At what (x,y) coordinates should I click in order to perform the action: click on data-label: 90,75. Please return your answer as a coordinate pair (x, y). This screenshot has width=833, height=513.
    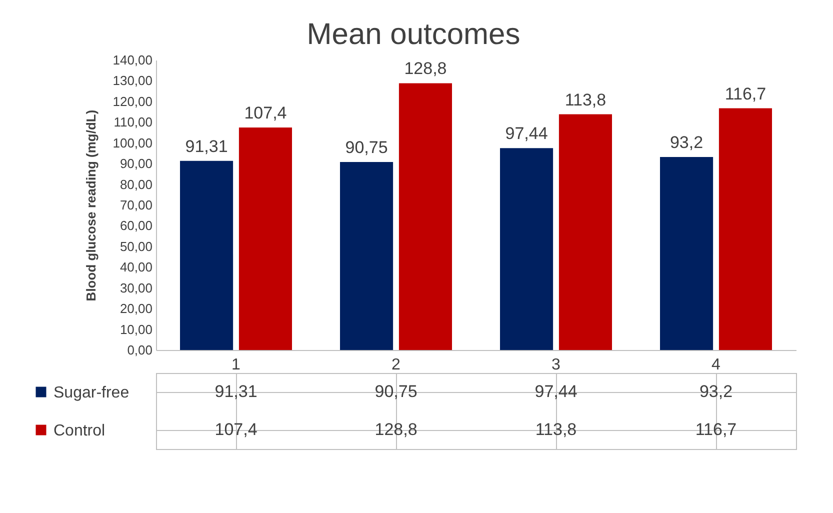
    Looking at the image, I should click on (396, 391).